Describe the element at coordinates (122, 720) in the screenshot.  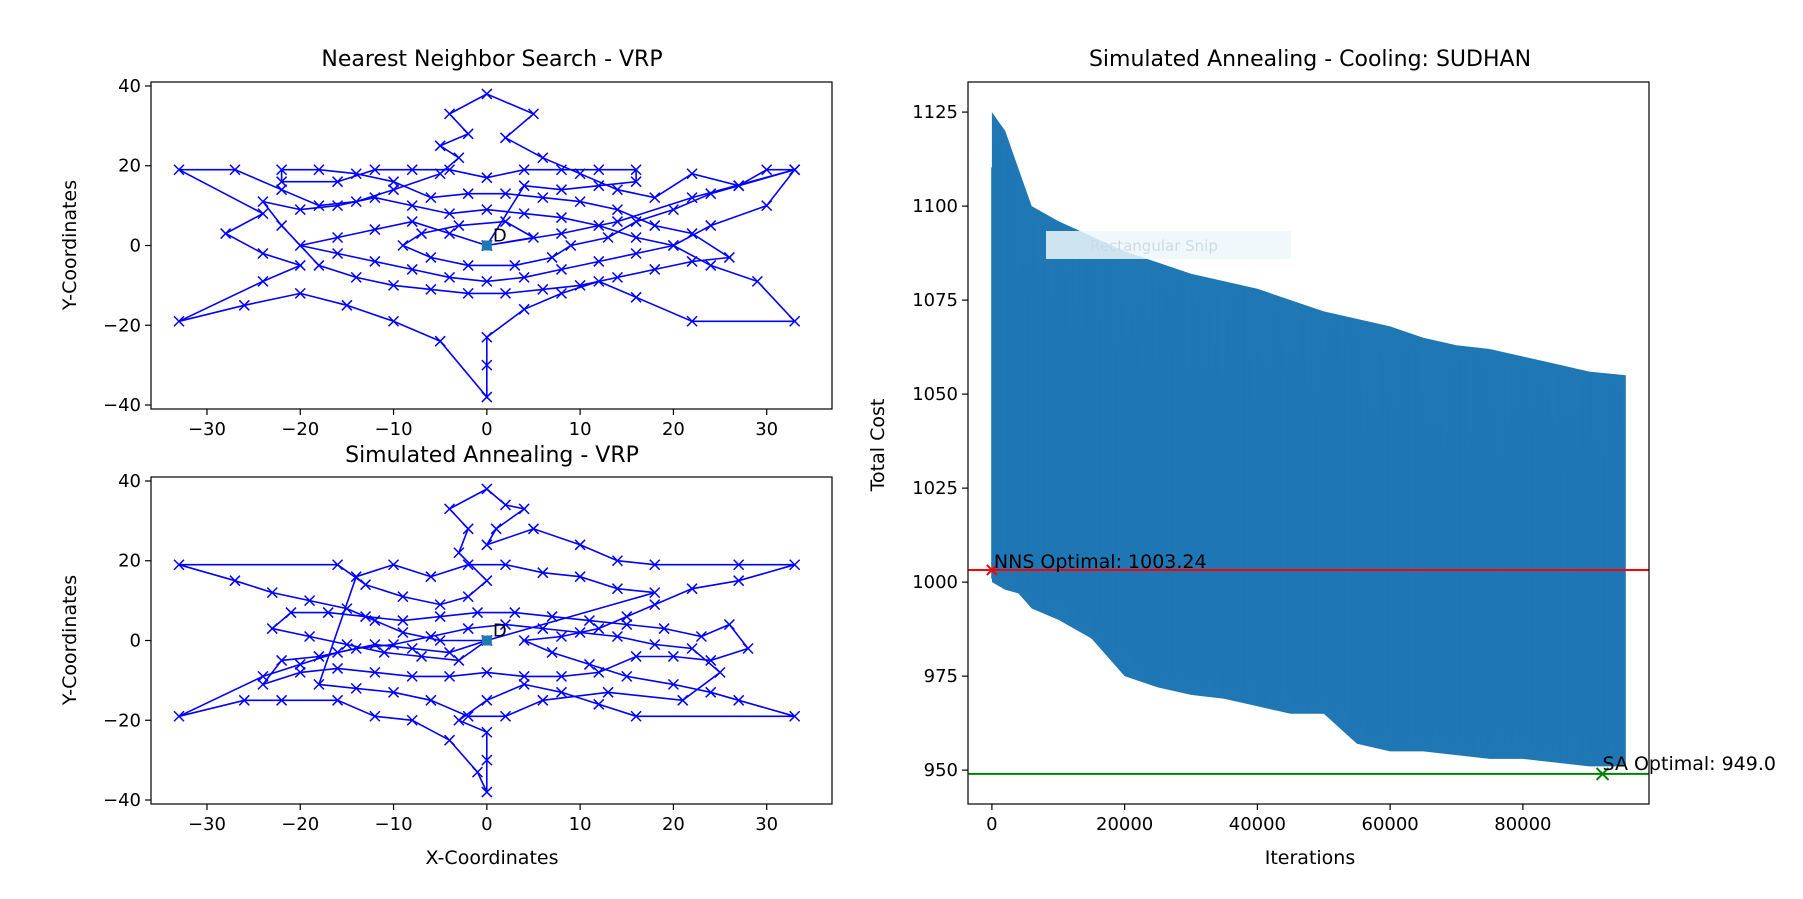
I see `sa-y-tick-label: −20` at that location.